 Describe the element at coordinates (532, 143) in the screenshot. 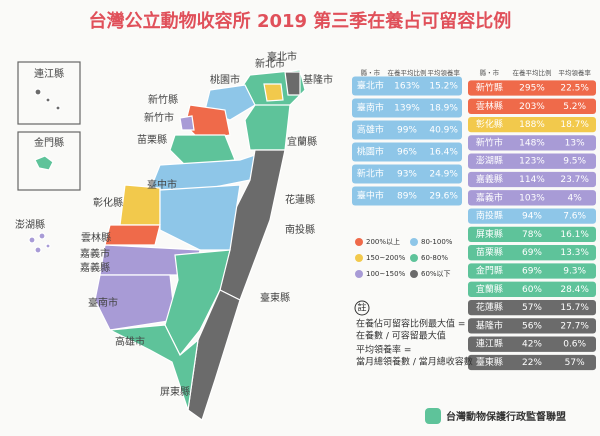

I see `table-cell: 148%` at that location.